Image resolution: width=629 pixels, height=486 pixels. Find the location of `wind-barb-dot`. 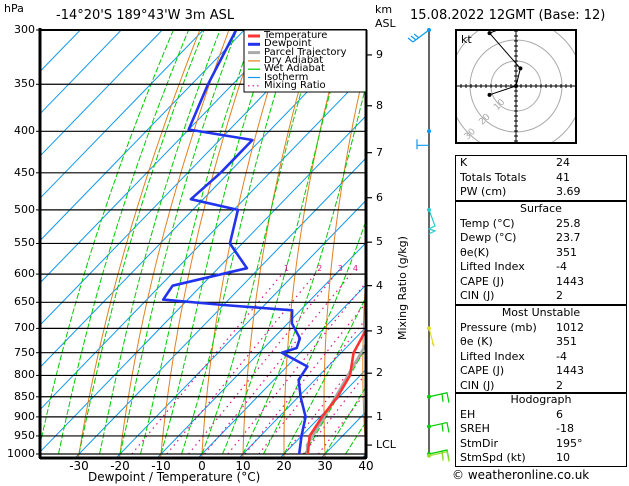

wind-barb-dot is located at coordinates (429, 131).